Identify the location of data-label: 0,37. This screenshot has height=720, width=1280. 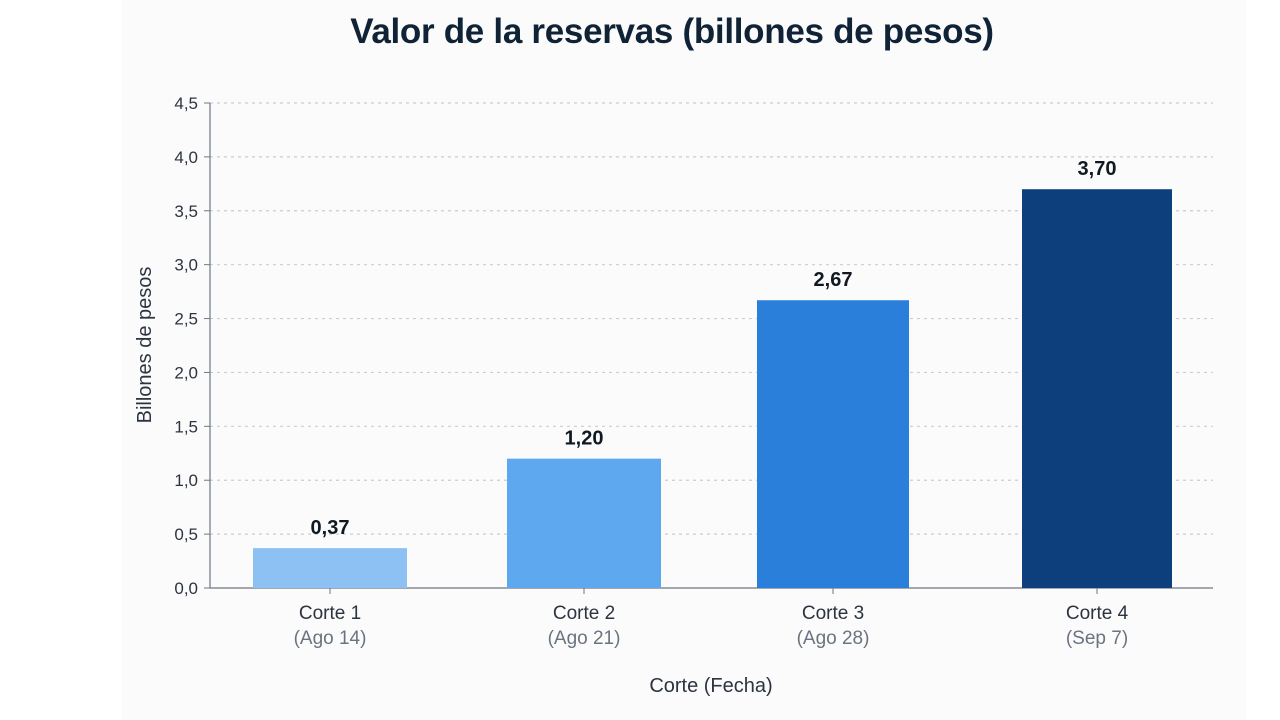
(330, 528).